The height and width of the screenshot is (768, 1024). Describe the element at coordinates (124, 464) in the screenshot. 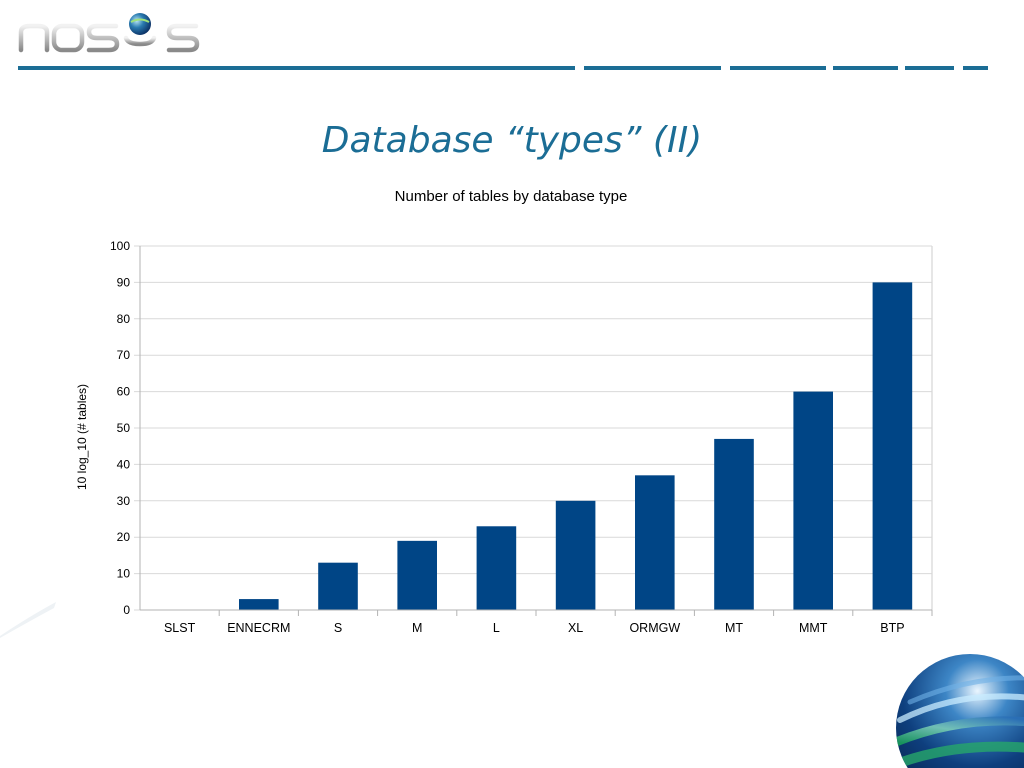

I see `y-tick-label: 40` at that location.